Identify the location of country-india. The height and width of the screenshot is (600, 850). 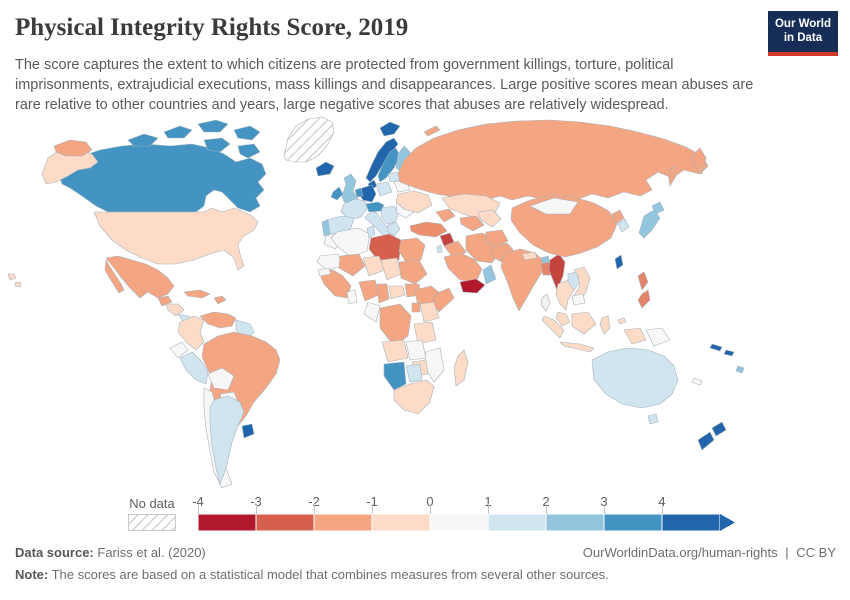
(522, 280).